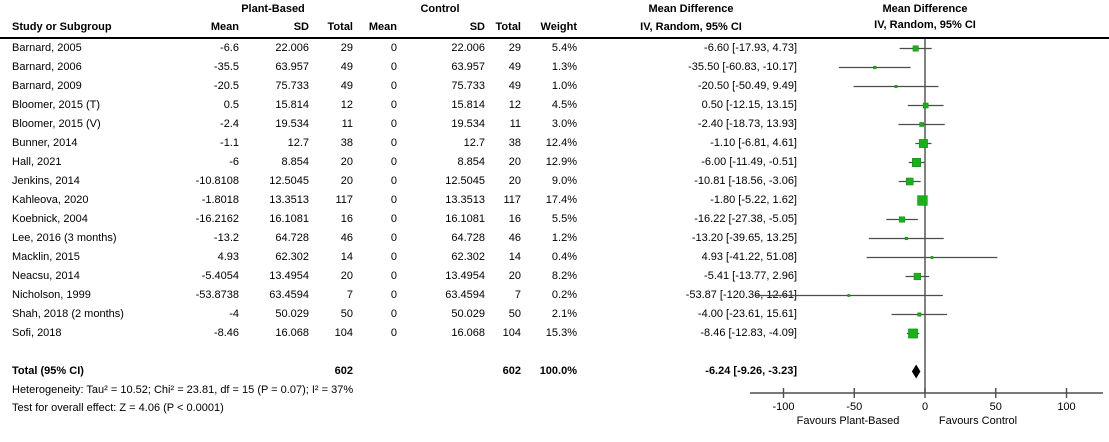 The height and width of the screenshot is (442, 1109). Describe the element at coordinates (561, 143) in the screenshot. I see `row-weight: 12.4%` at that location.